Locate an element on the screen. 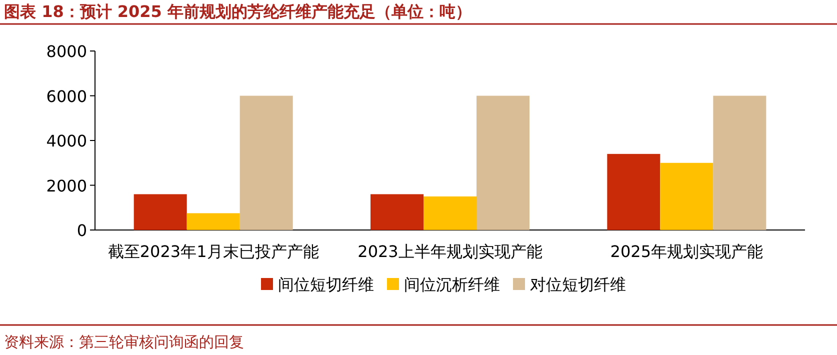 This screenshot has width=837, height=355. y-tick-label: 2000 is located at coordinates (66, 186).